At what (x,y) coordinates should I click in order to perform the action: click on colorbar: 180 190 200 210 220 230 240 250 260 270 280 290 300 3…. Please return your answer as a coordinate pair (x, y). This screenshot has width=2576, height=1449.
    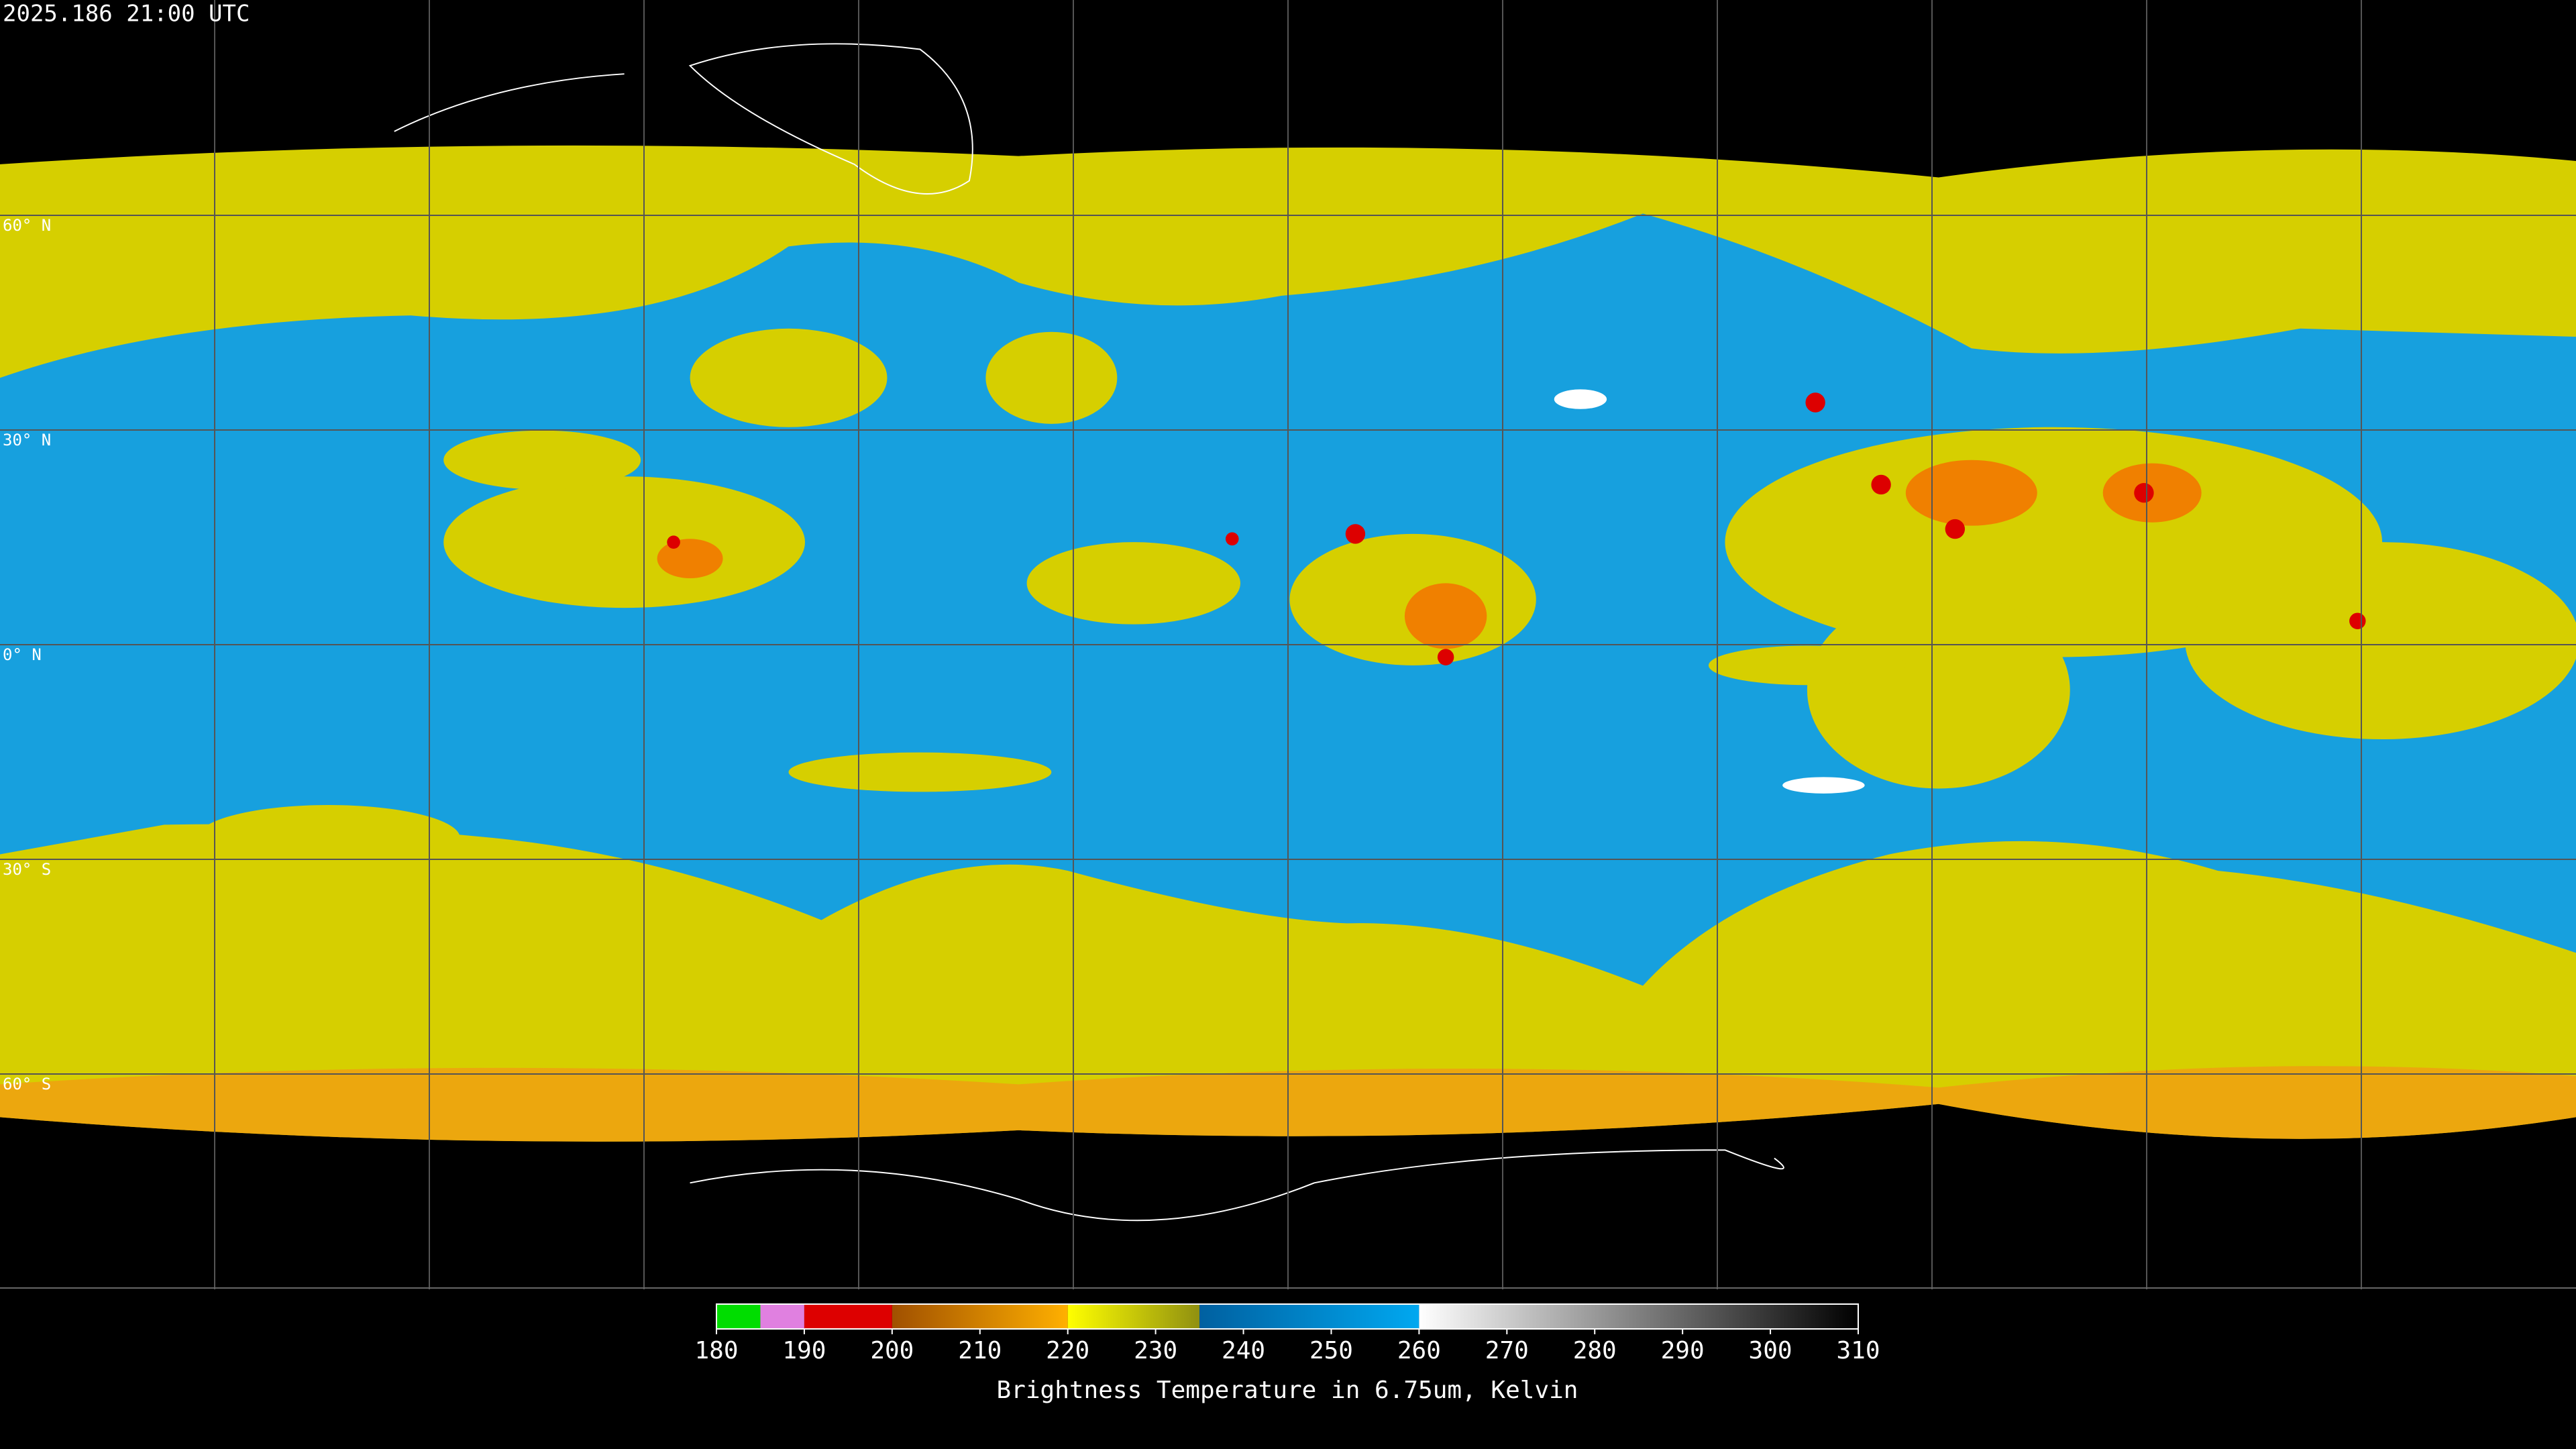
    Looking at the image, I should click on (1287, 1333).